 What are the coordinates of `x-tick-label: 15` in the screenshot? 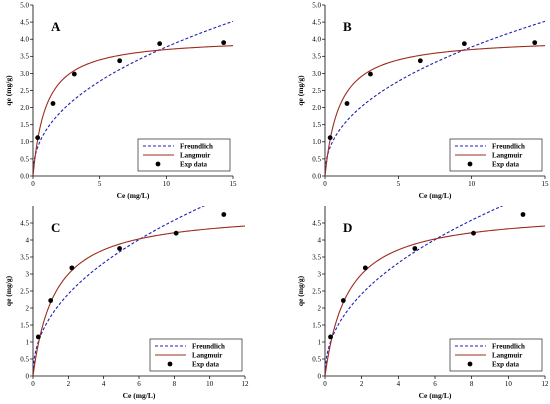 It's located at (234, 184).